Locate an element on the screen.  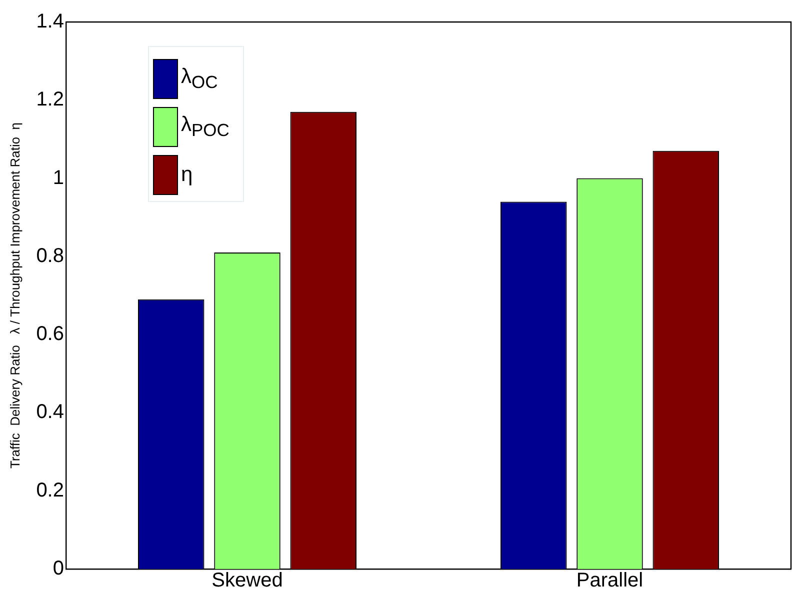
y-tick-label: 0.4 is located at coordinates (50, 412).